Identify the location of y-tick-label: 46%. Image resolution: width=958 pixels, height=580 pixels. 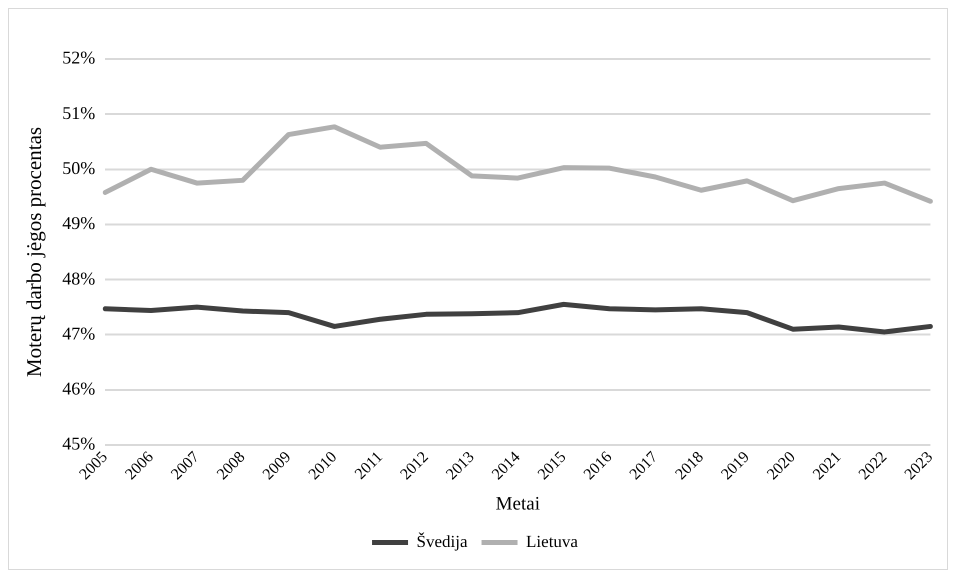
(79, 388).